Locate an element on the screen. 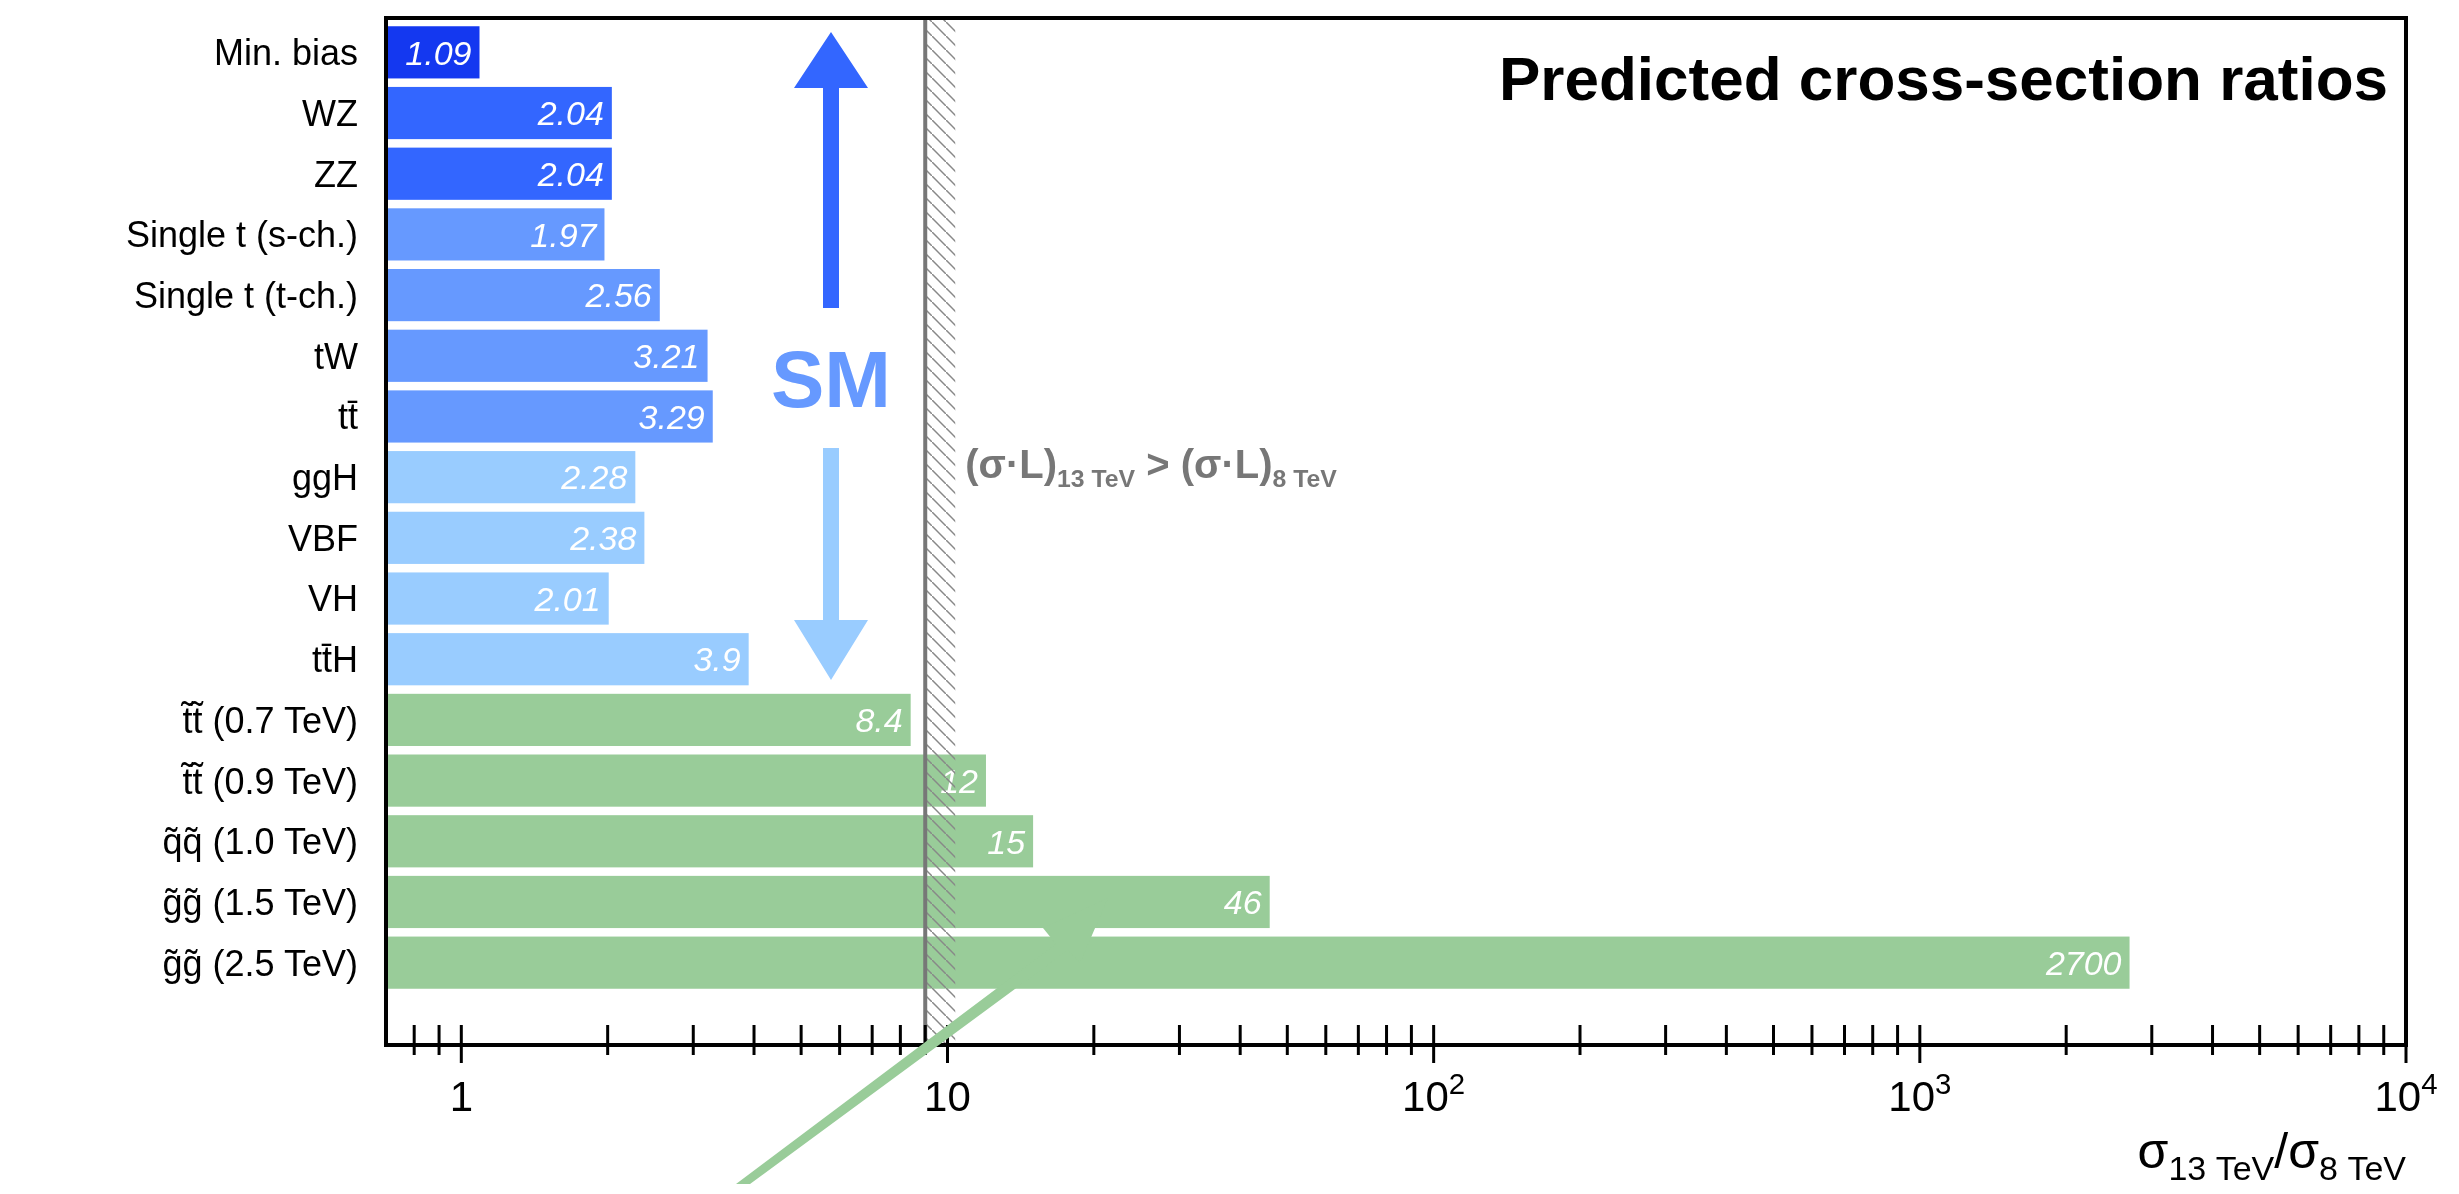 The height and width of the screenshot is (1194, 2459). y-tick-label: Min. bias is located at coordinates (285, 53).